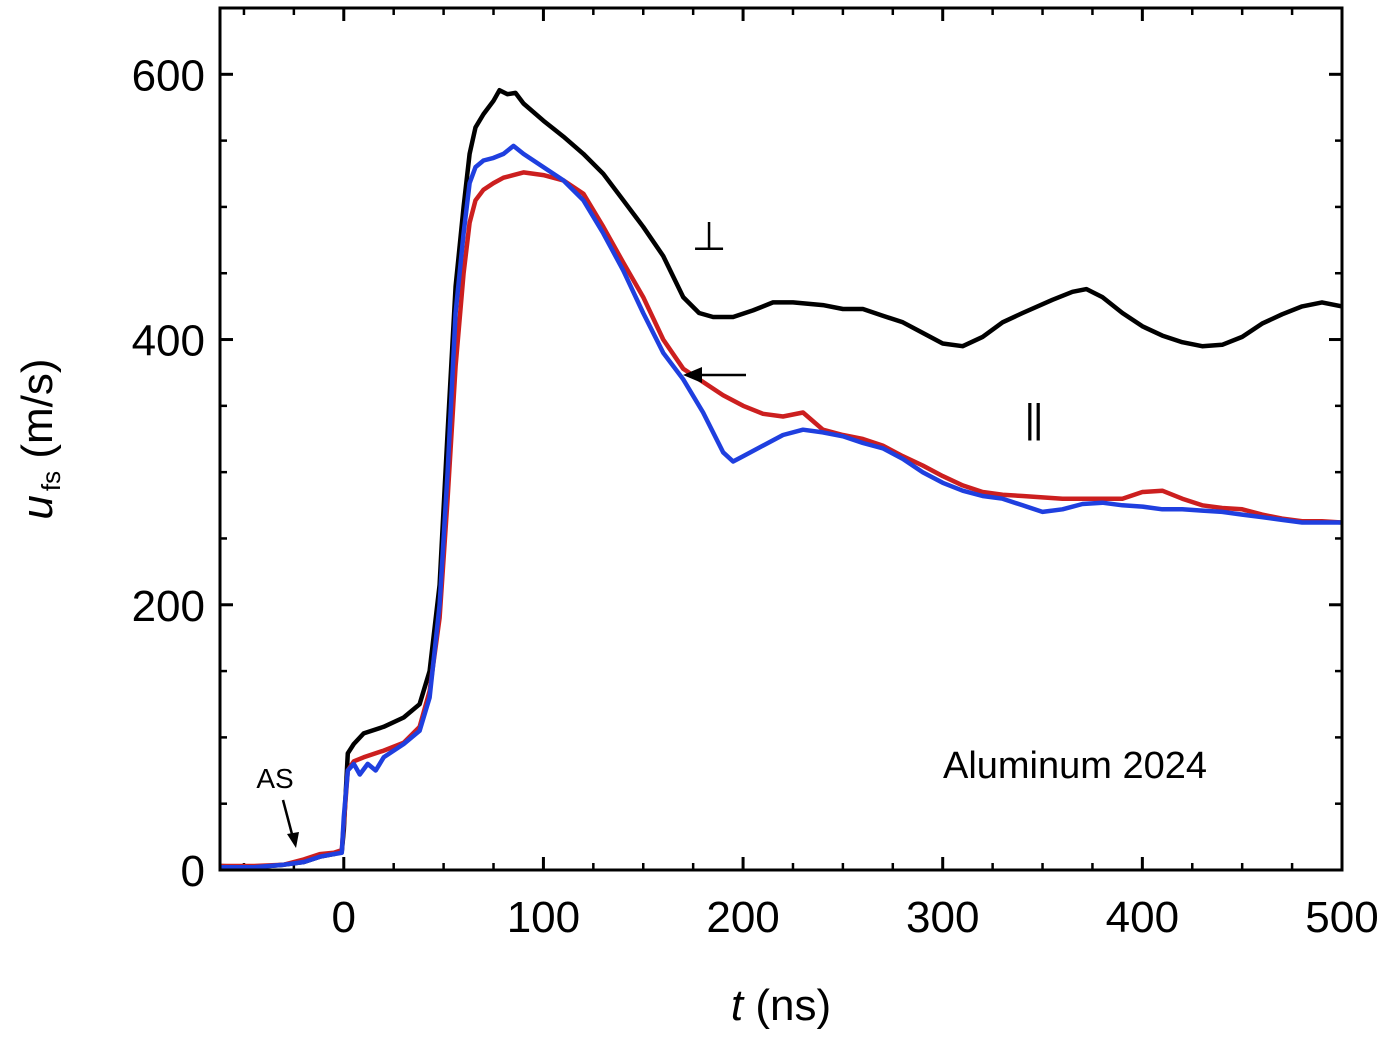 The height and width of the screenshot is (1039, 1400). I want to click on x-tick-label: 300, so click(942, 917).